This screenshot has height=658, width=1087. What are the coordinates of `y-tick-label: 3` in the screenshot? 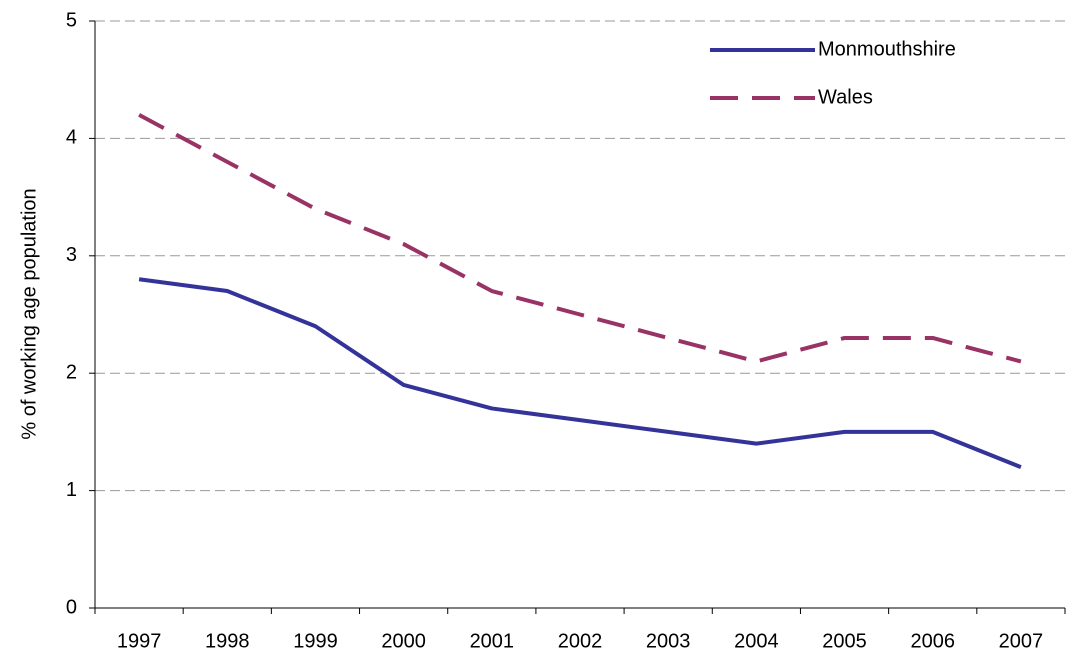 It's located at (71, 255).